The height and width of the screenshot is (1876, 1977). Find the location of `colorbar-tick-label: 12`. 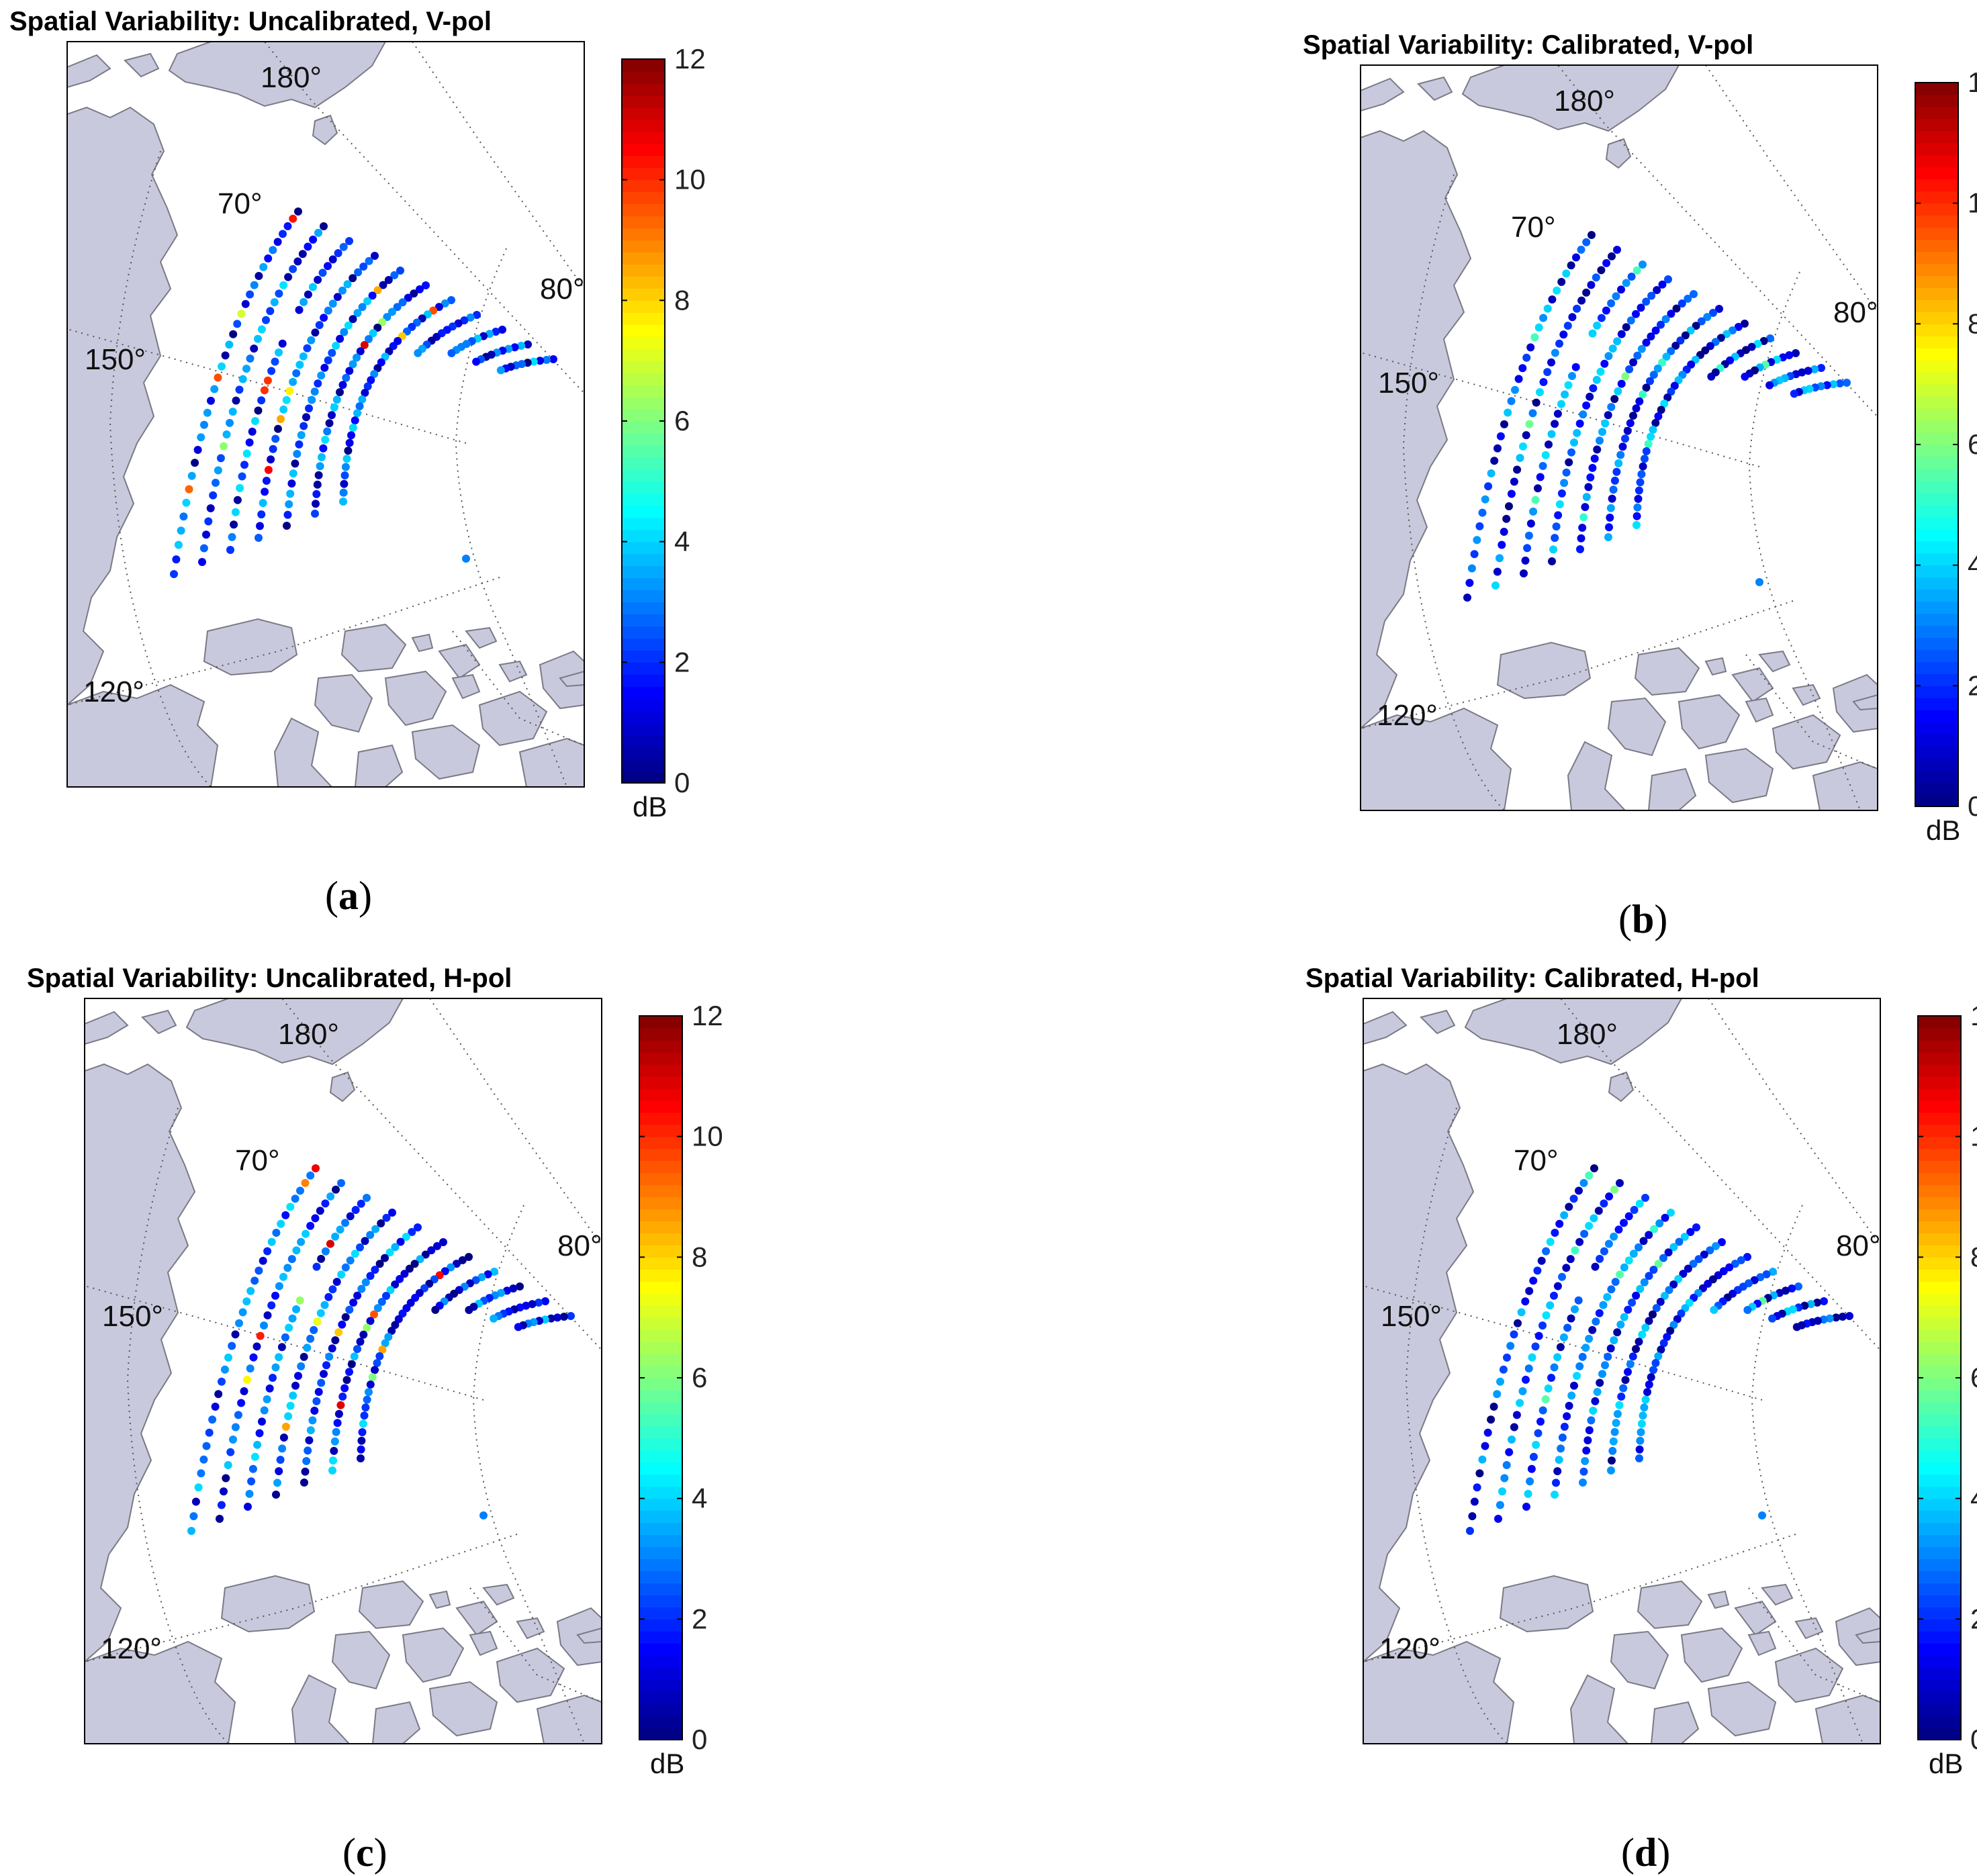

colorbar-tick-label: 12 is located at coordinates (690, 59).